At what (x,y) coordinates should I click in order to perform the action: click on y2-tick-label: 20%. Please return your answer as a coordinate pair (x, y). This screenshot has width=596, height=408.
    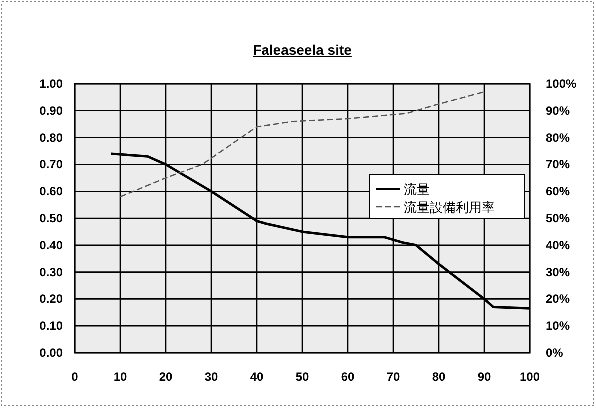
    Looking at the image, I should click on (558, 299).